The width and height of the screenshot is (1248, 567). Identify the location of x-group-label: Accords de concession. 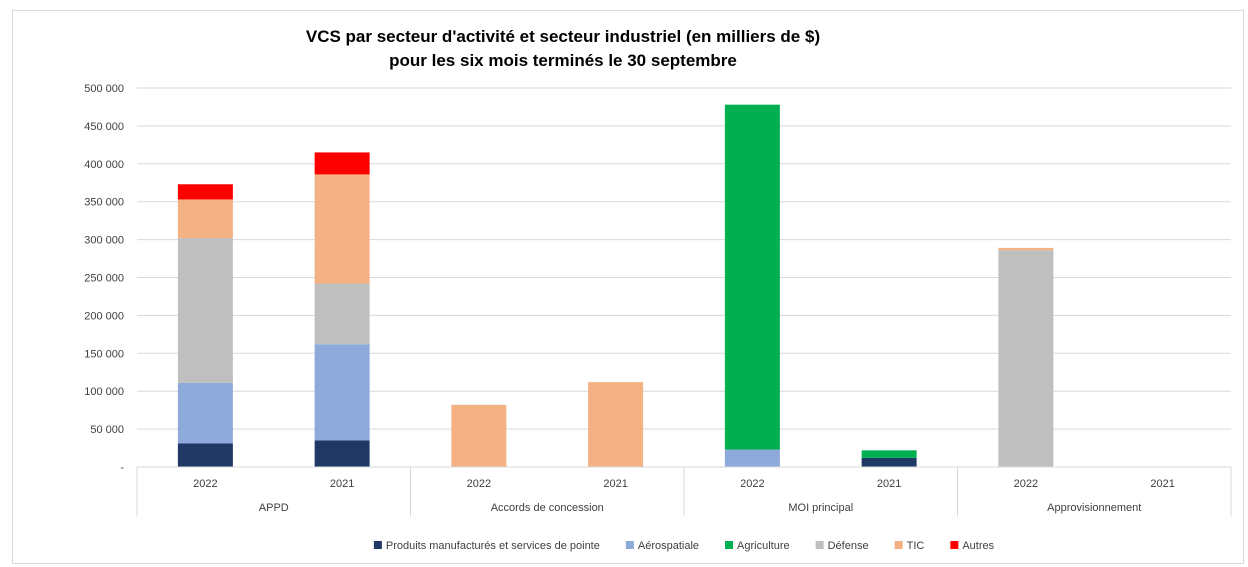
(547, 508).